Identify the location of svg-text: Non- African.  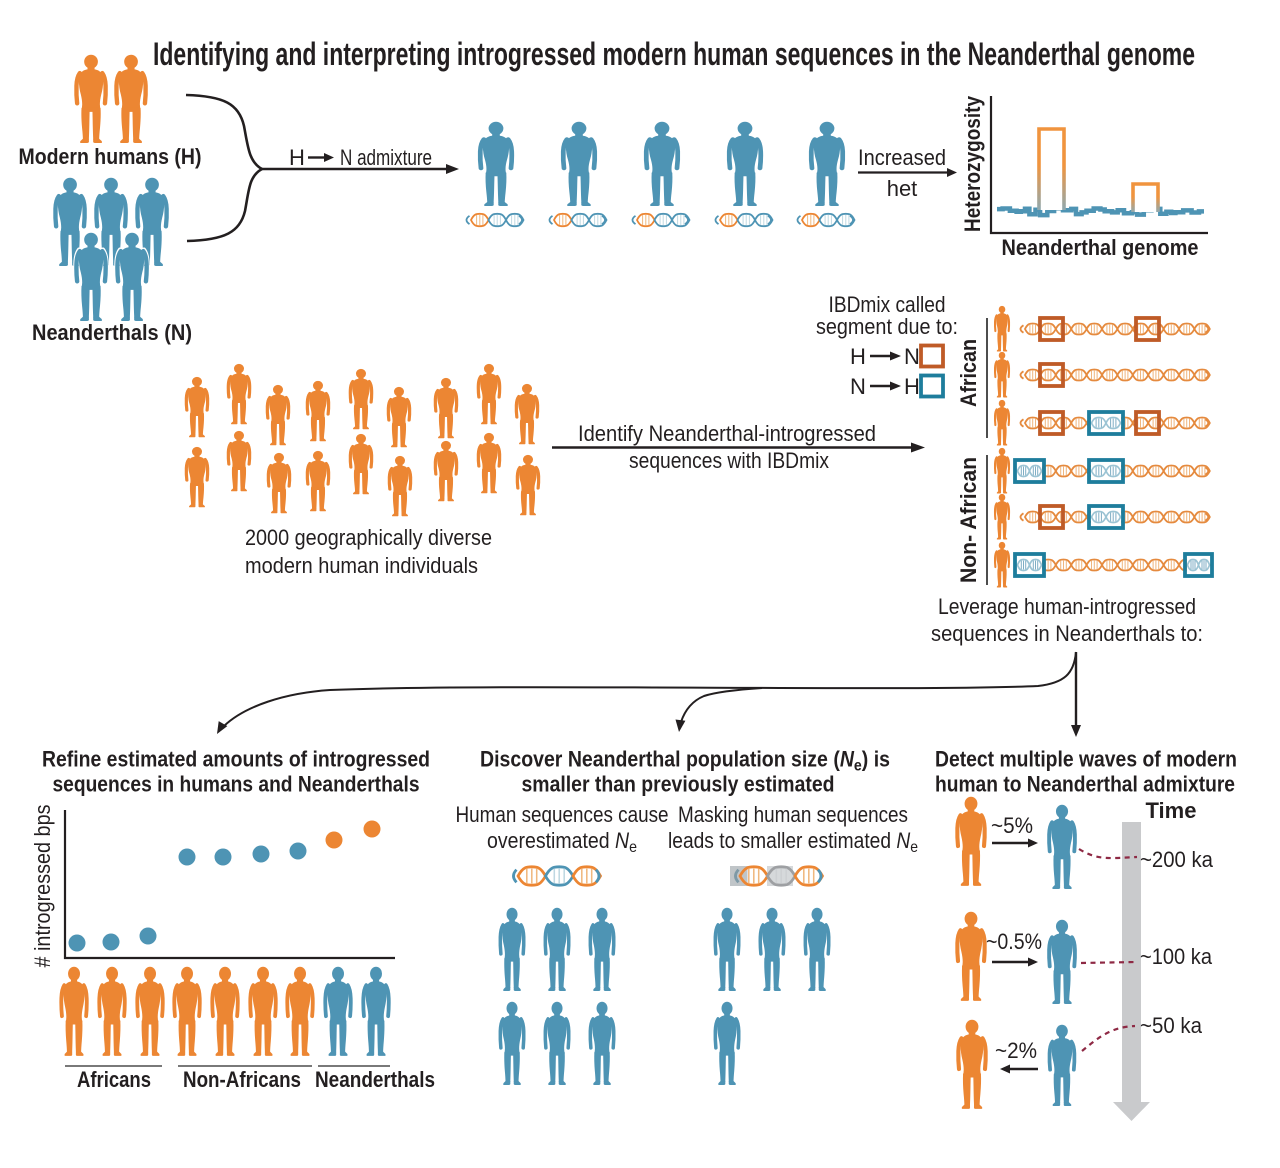
(968, 520).